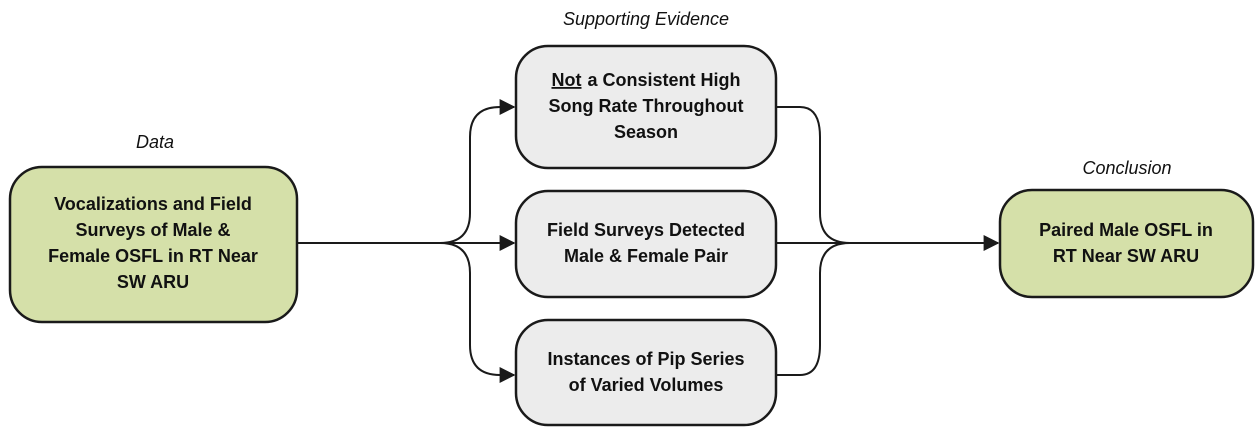  Describe the element at coordinates (1126, 256) in the screenshot. I see `node-text: RT Near SW ARU` at that location.